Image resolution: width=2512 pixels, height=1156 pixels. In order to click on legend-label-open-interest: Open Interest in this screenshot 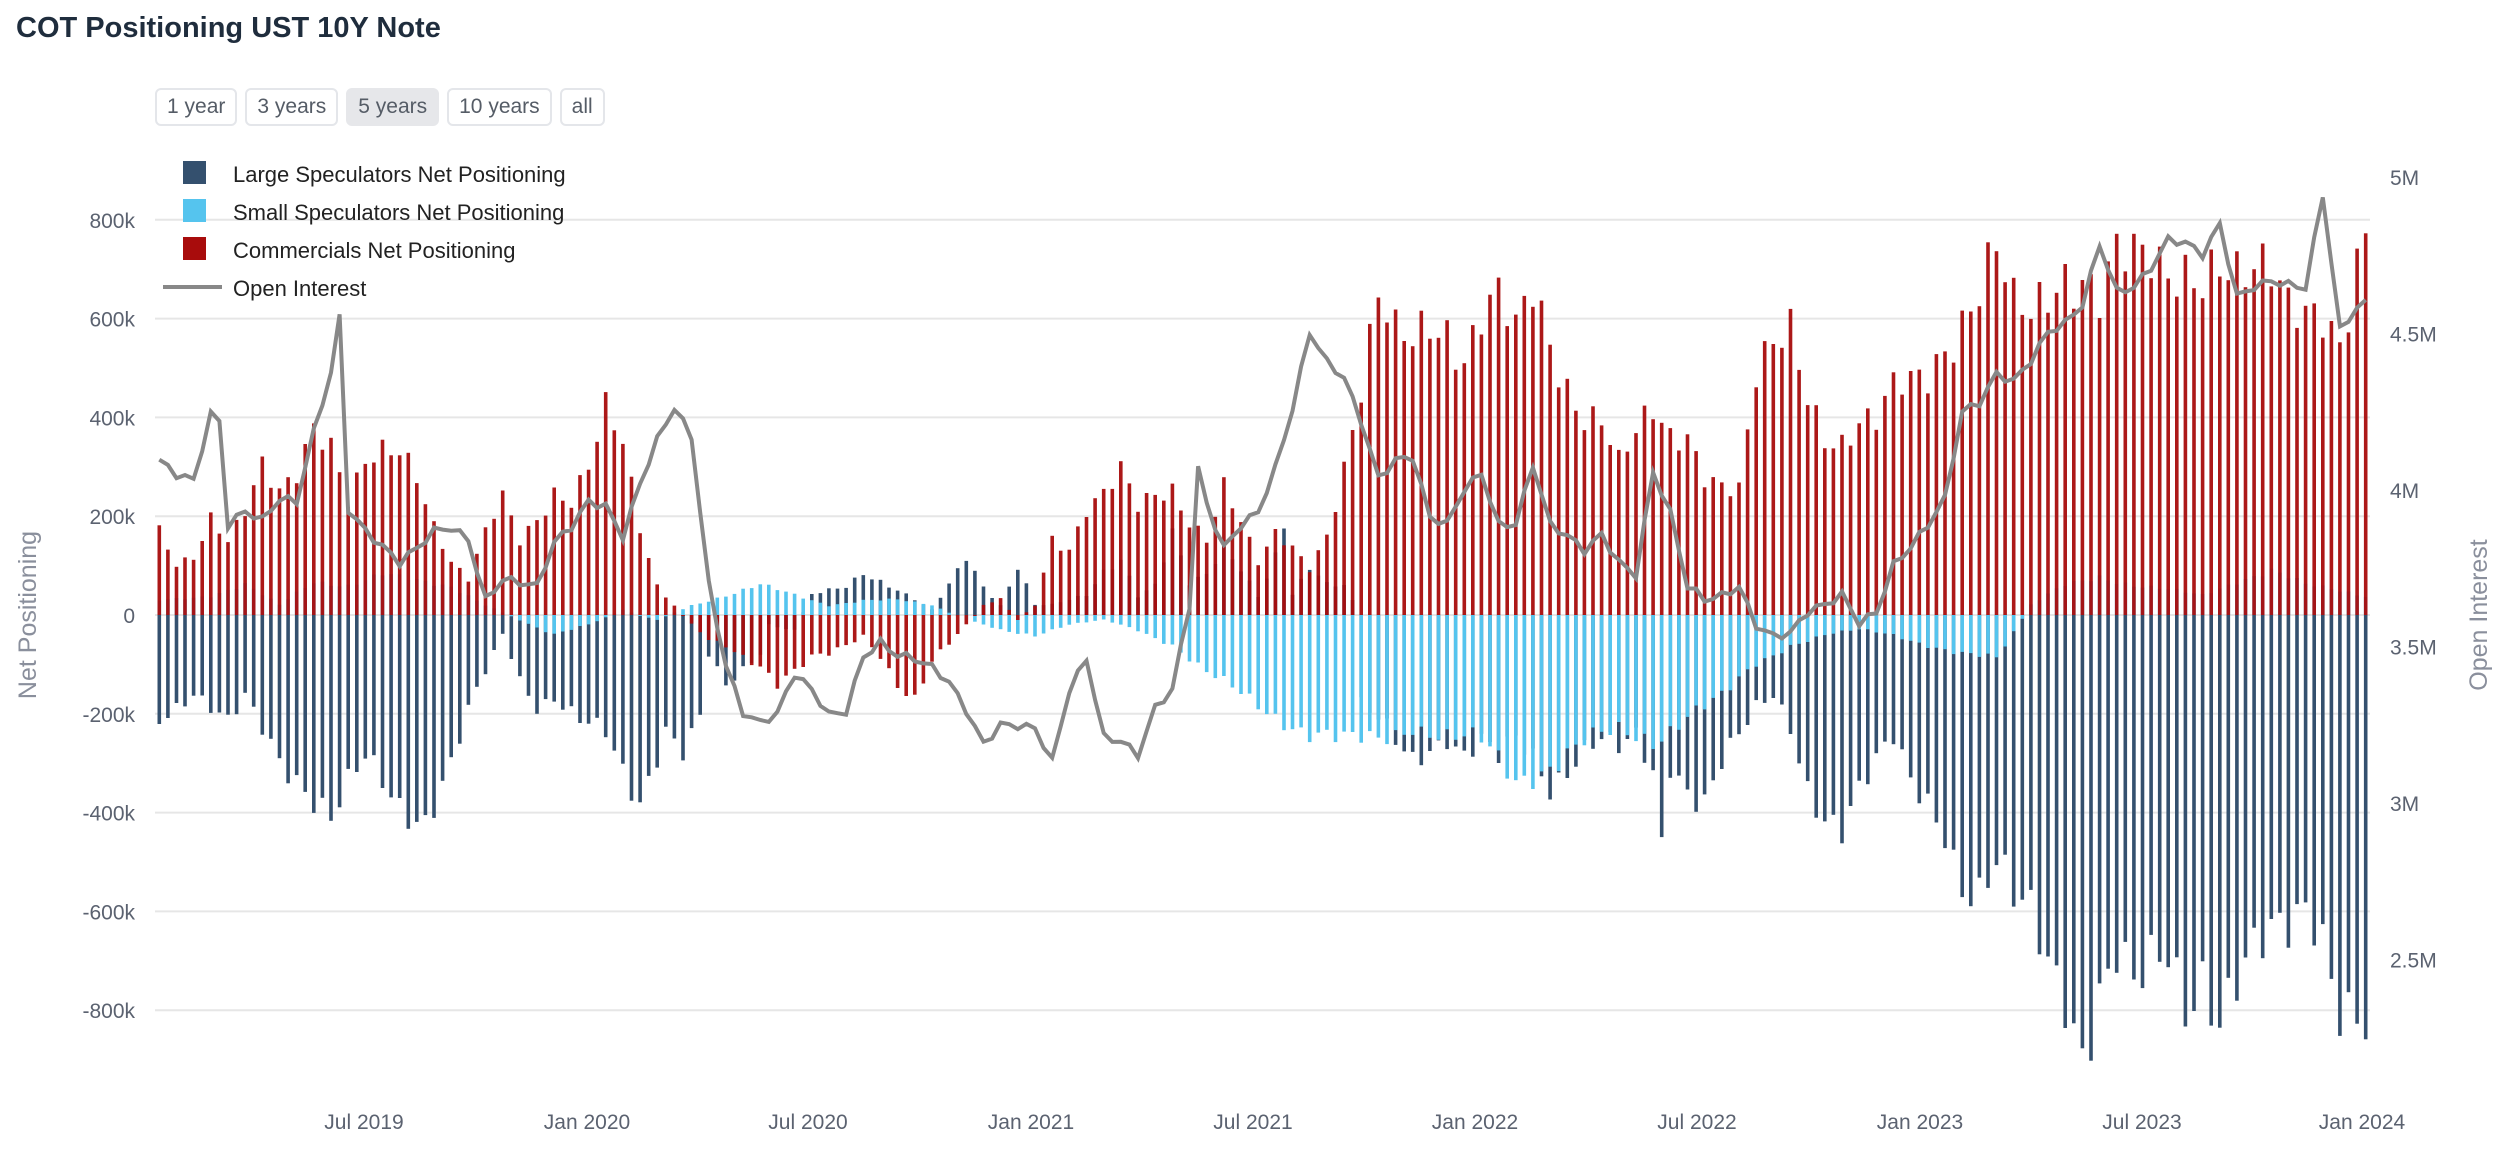, I will do `click(299, 288)`.